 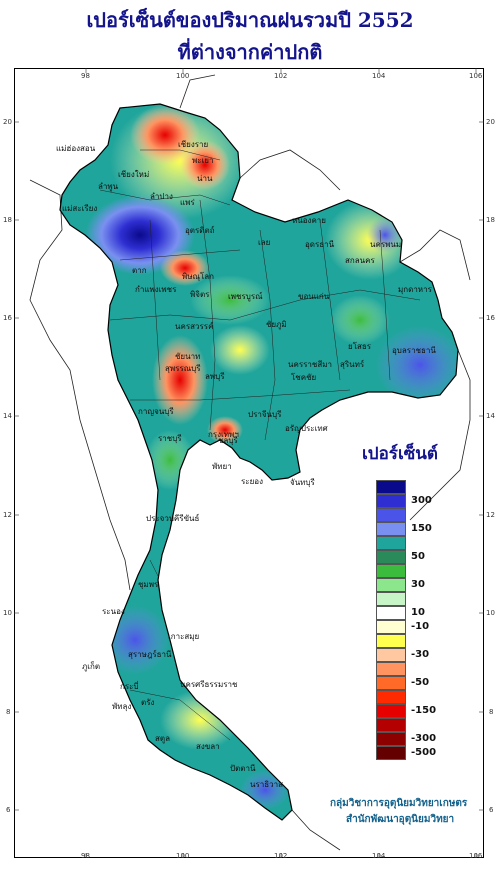 I want to click on place-label: เชียงราย, so click(x=193, y=144).